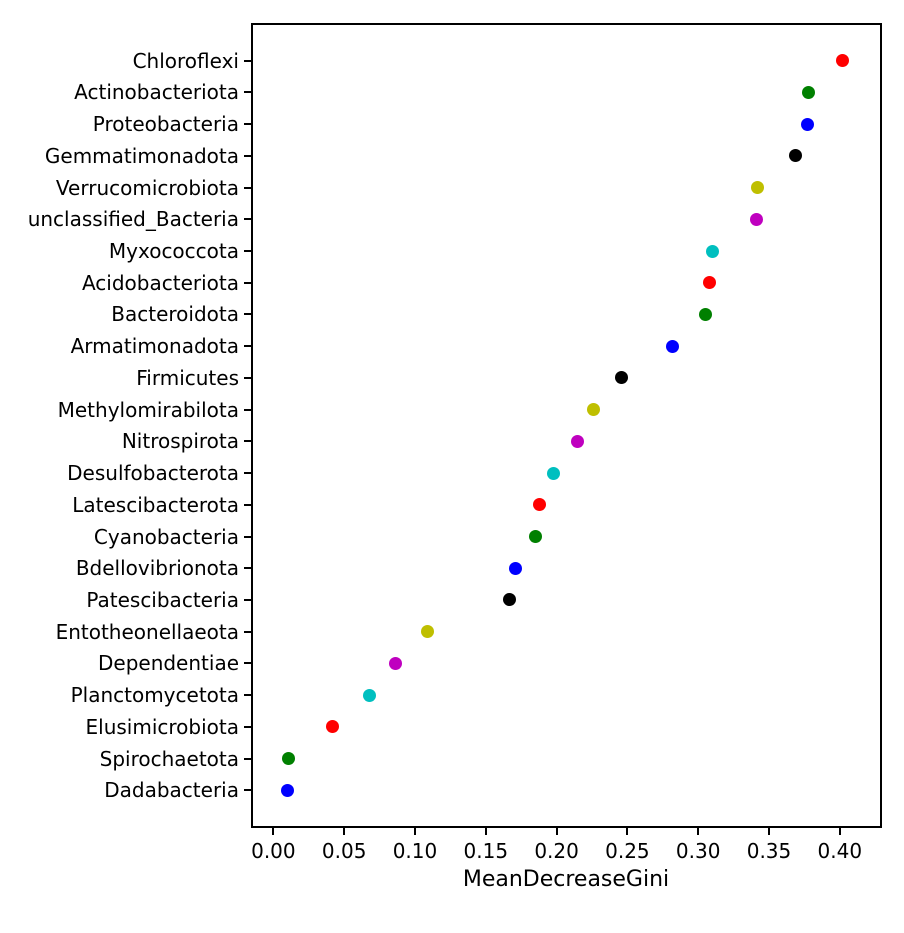 The image size is (904, 933). What do you see at coordinates (486, 851) in the screenshot?
I see `x-tick-label: 0.15` at bounding box center [486, 851].